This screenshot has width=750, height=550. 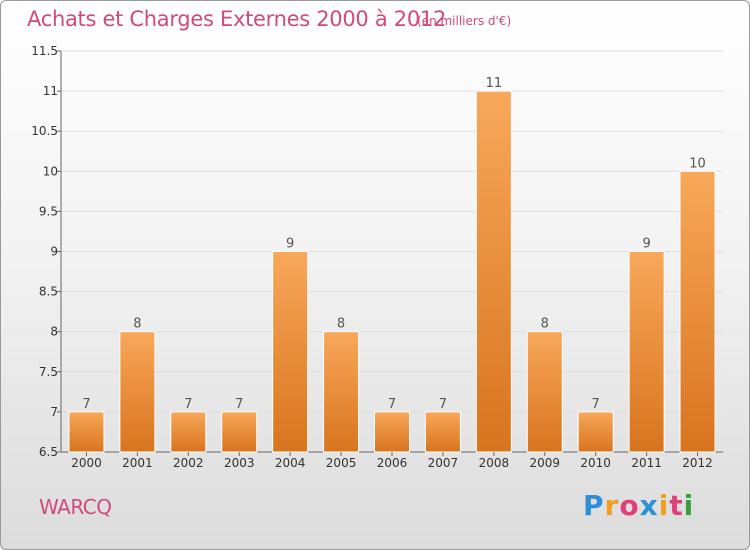 What do you see at coordinates (629, 505) in the screenshot?
I see `logo-letter: o` at bounding box center [629, 505].